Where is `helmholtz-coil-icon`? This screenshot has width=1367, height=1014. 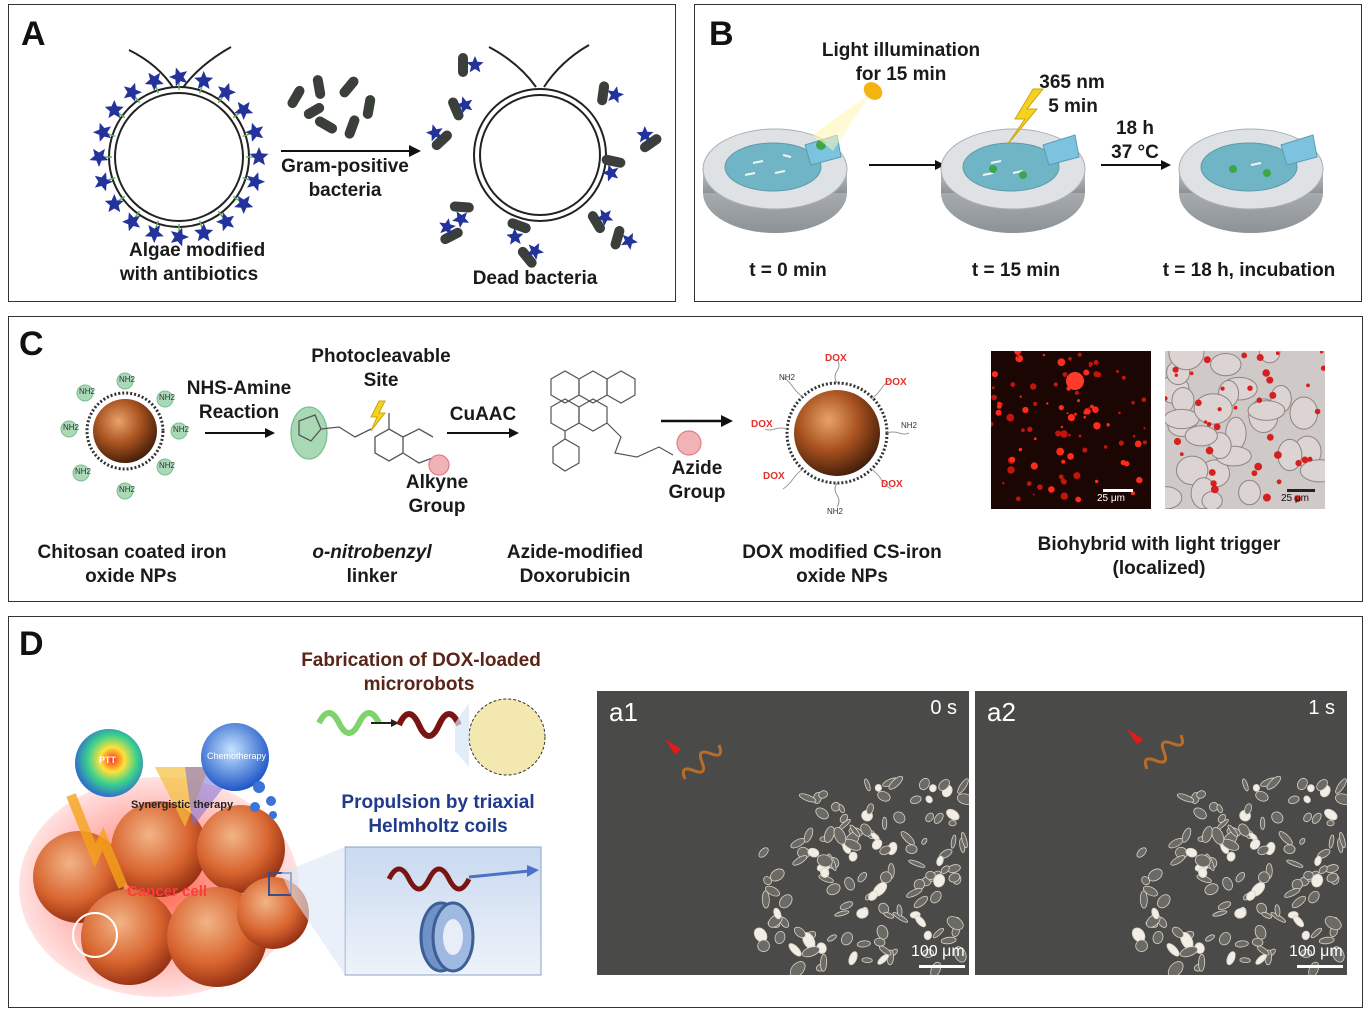 helmholtz-coil-icon is located at coordinates (447, 937).